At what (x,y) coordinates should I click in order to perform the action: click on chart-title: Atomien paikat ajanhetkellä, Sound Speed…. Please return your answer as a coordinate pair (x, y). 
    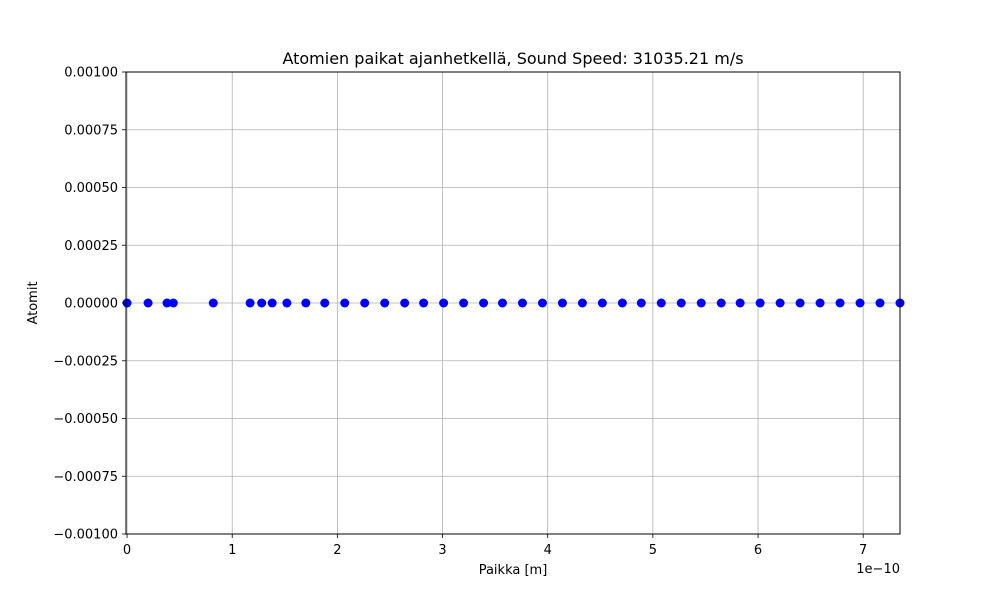
    Looking at the image, I should click on (512, 58).